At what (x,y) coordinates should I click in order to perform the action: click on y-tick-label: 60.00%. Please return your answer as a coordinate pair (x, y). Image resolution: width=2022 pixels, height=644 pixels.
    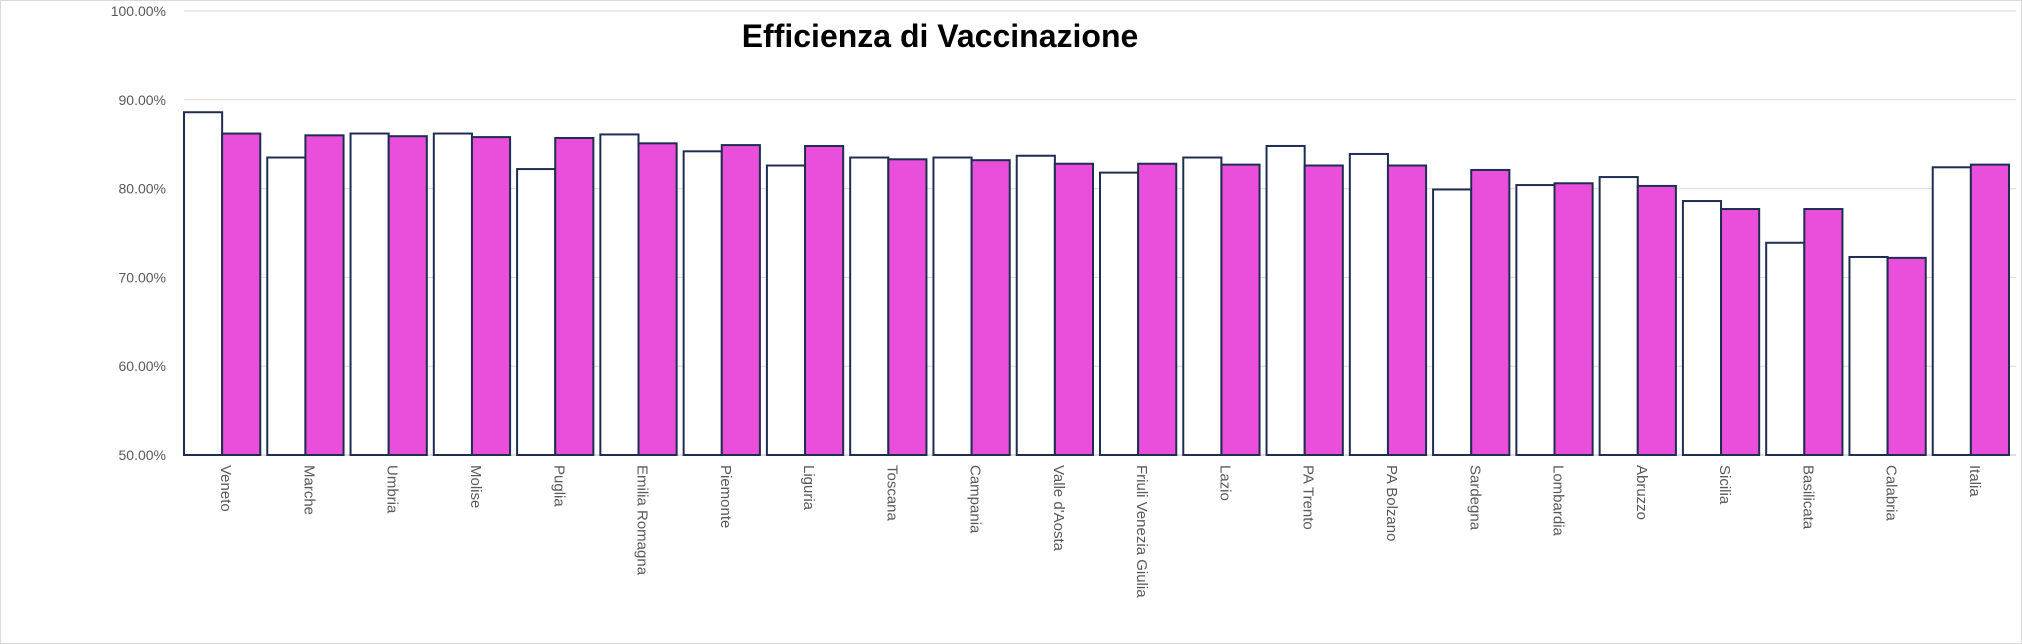
    Looking at the image, I should click on (142, 366).